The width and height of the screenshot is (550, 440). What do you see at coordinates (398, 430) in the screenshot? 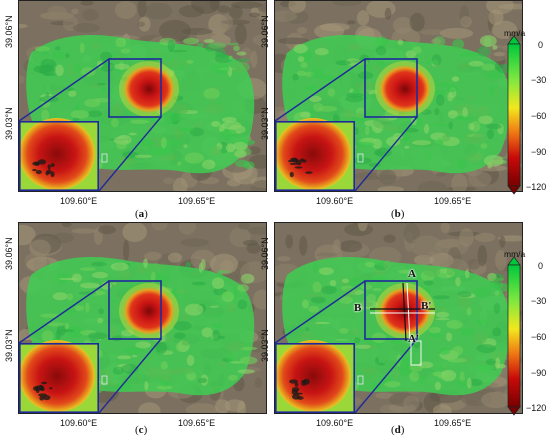
I see `panel-label-d: (d)` at bounding box center [398, 430].